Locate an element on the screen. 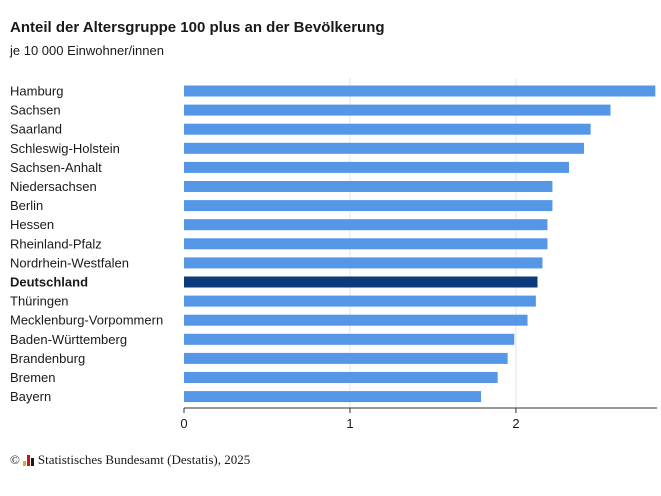 This screenshot has width=661, height=496. category-label: Brandenburg is located at coordinates (47, 358).